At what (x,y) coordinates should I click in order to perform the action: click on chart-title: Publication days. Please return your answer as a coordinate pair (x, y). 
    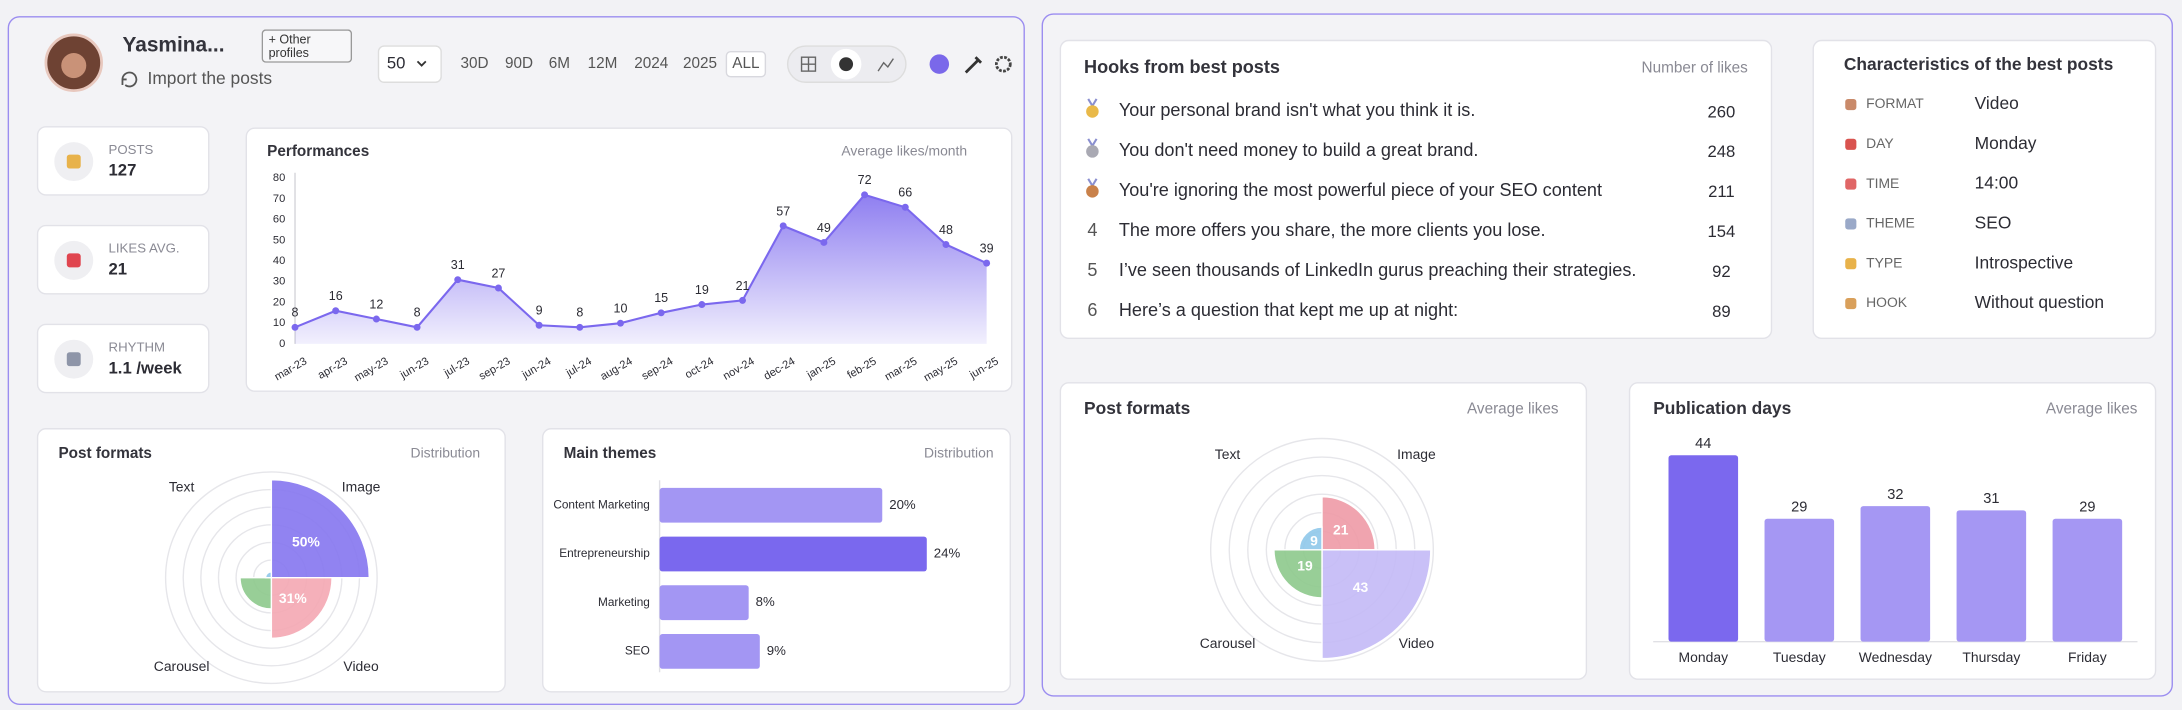
    Looking at the image, I should click on (1722, 408).